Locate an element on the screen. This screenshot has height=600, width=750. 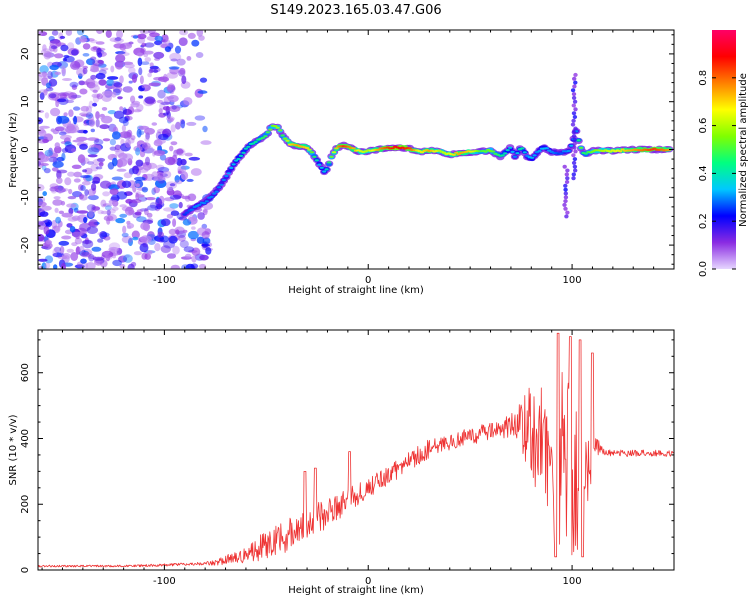
colorbar-label: Normalized spectral amplitude is located at coordinates (743, 150).